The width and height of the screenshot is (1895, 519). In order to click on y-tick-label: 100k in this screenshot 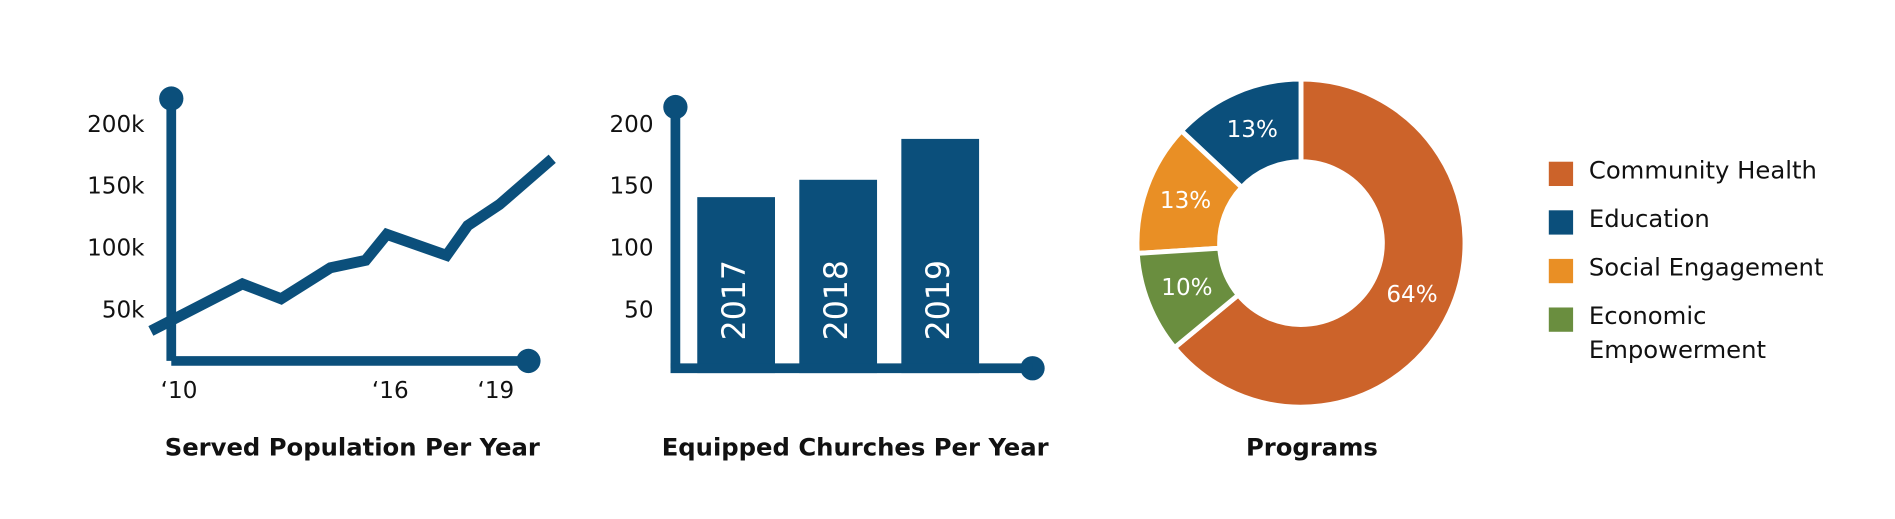, I will do `click(116, 249)`.